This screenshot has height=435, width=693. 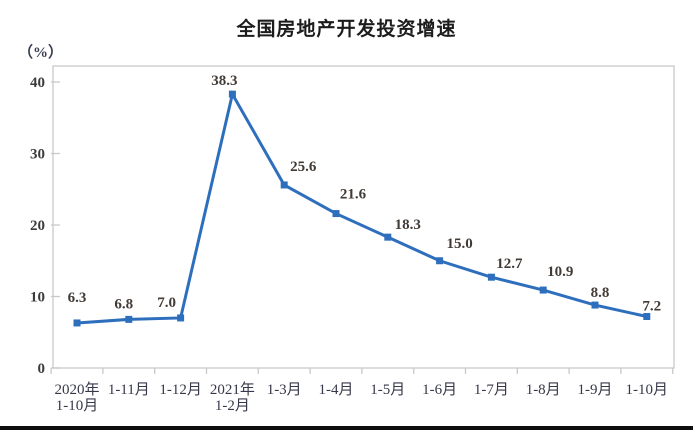 What do you see at coordinates (600, 293) in the screenshot?
I see `data-point-label: 8.8` at bounding box center [600, 293].